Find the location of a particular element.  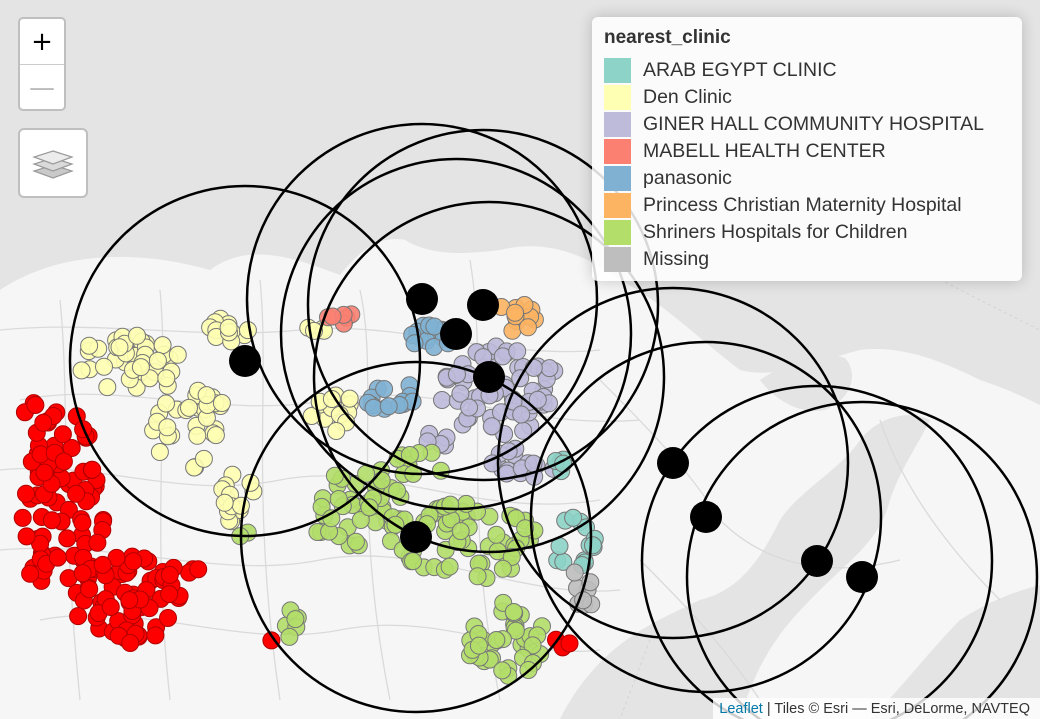

zoom-in-button: + is located at coordinates (42, 41).